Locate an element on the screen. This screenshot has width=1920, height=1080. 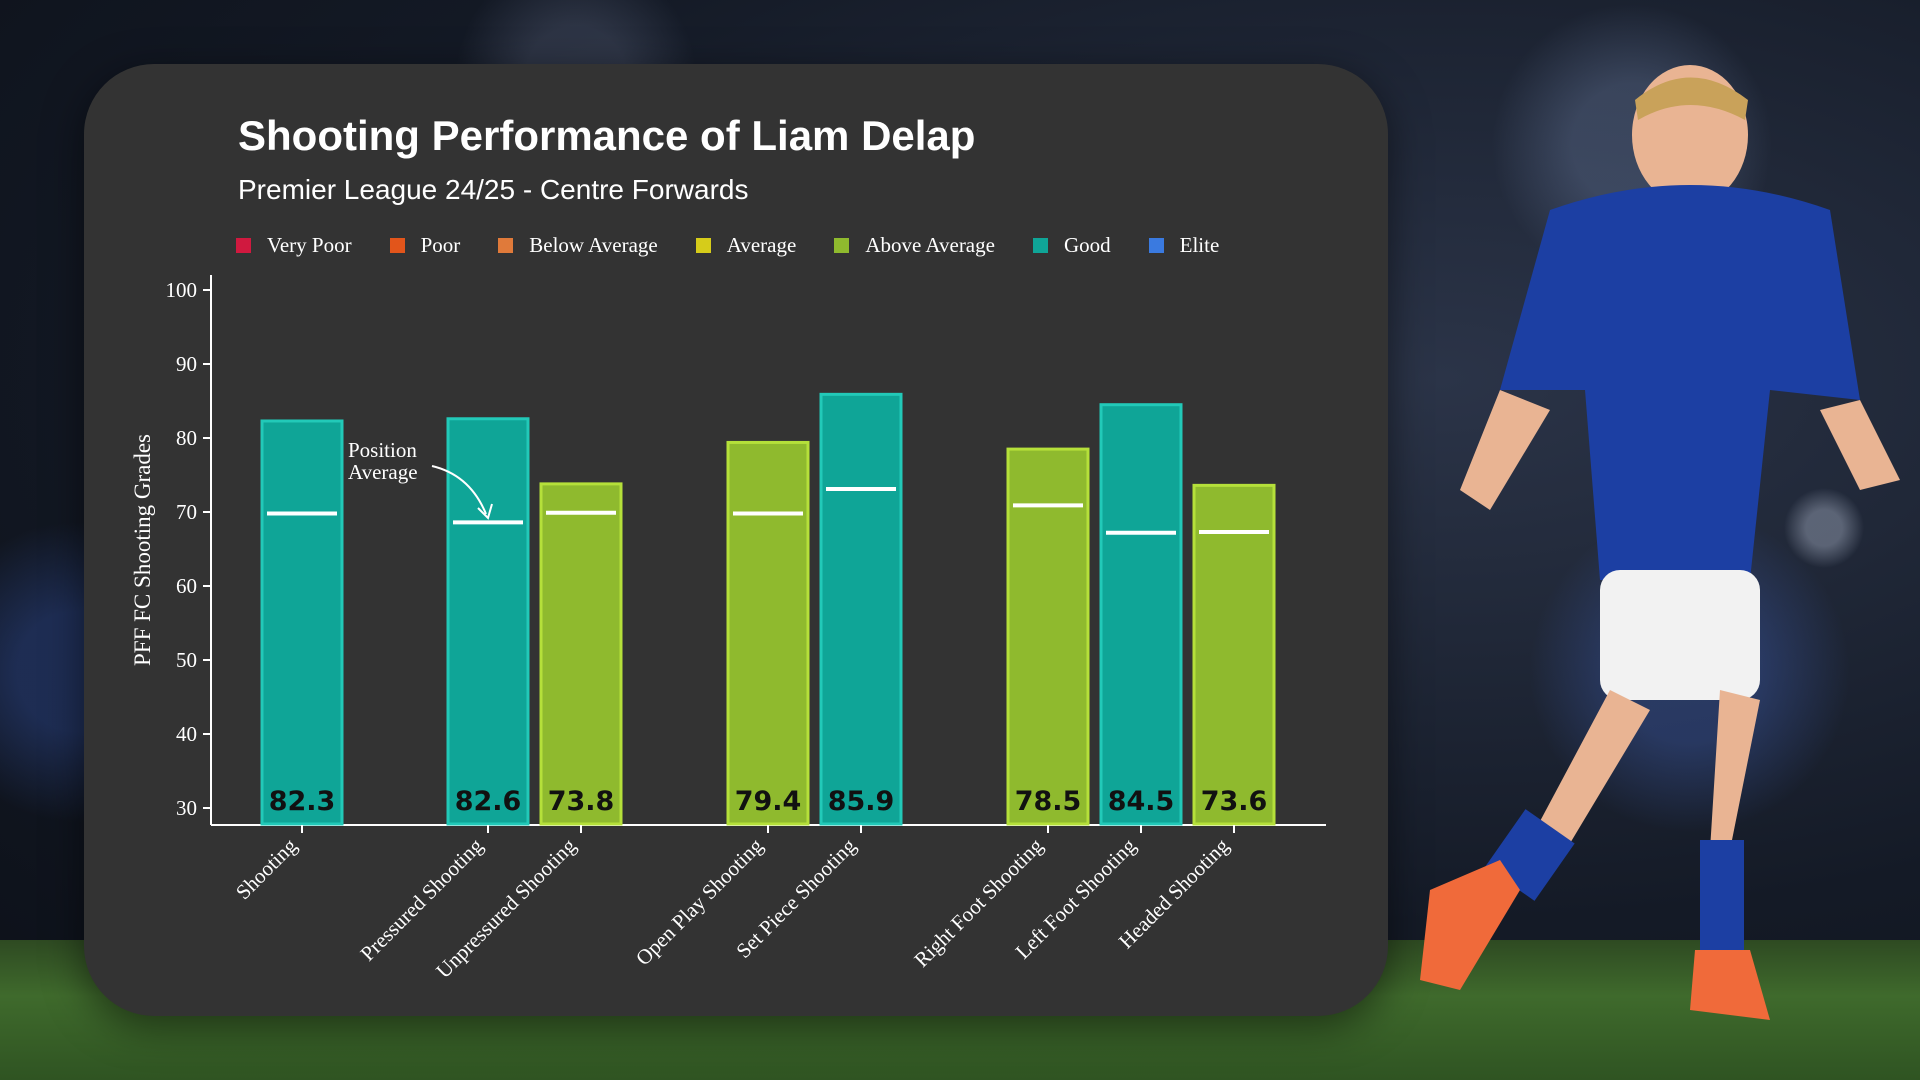
legend-item-good: Good is located at coordinates (1071, 245).